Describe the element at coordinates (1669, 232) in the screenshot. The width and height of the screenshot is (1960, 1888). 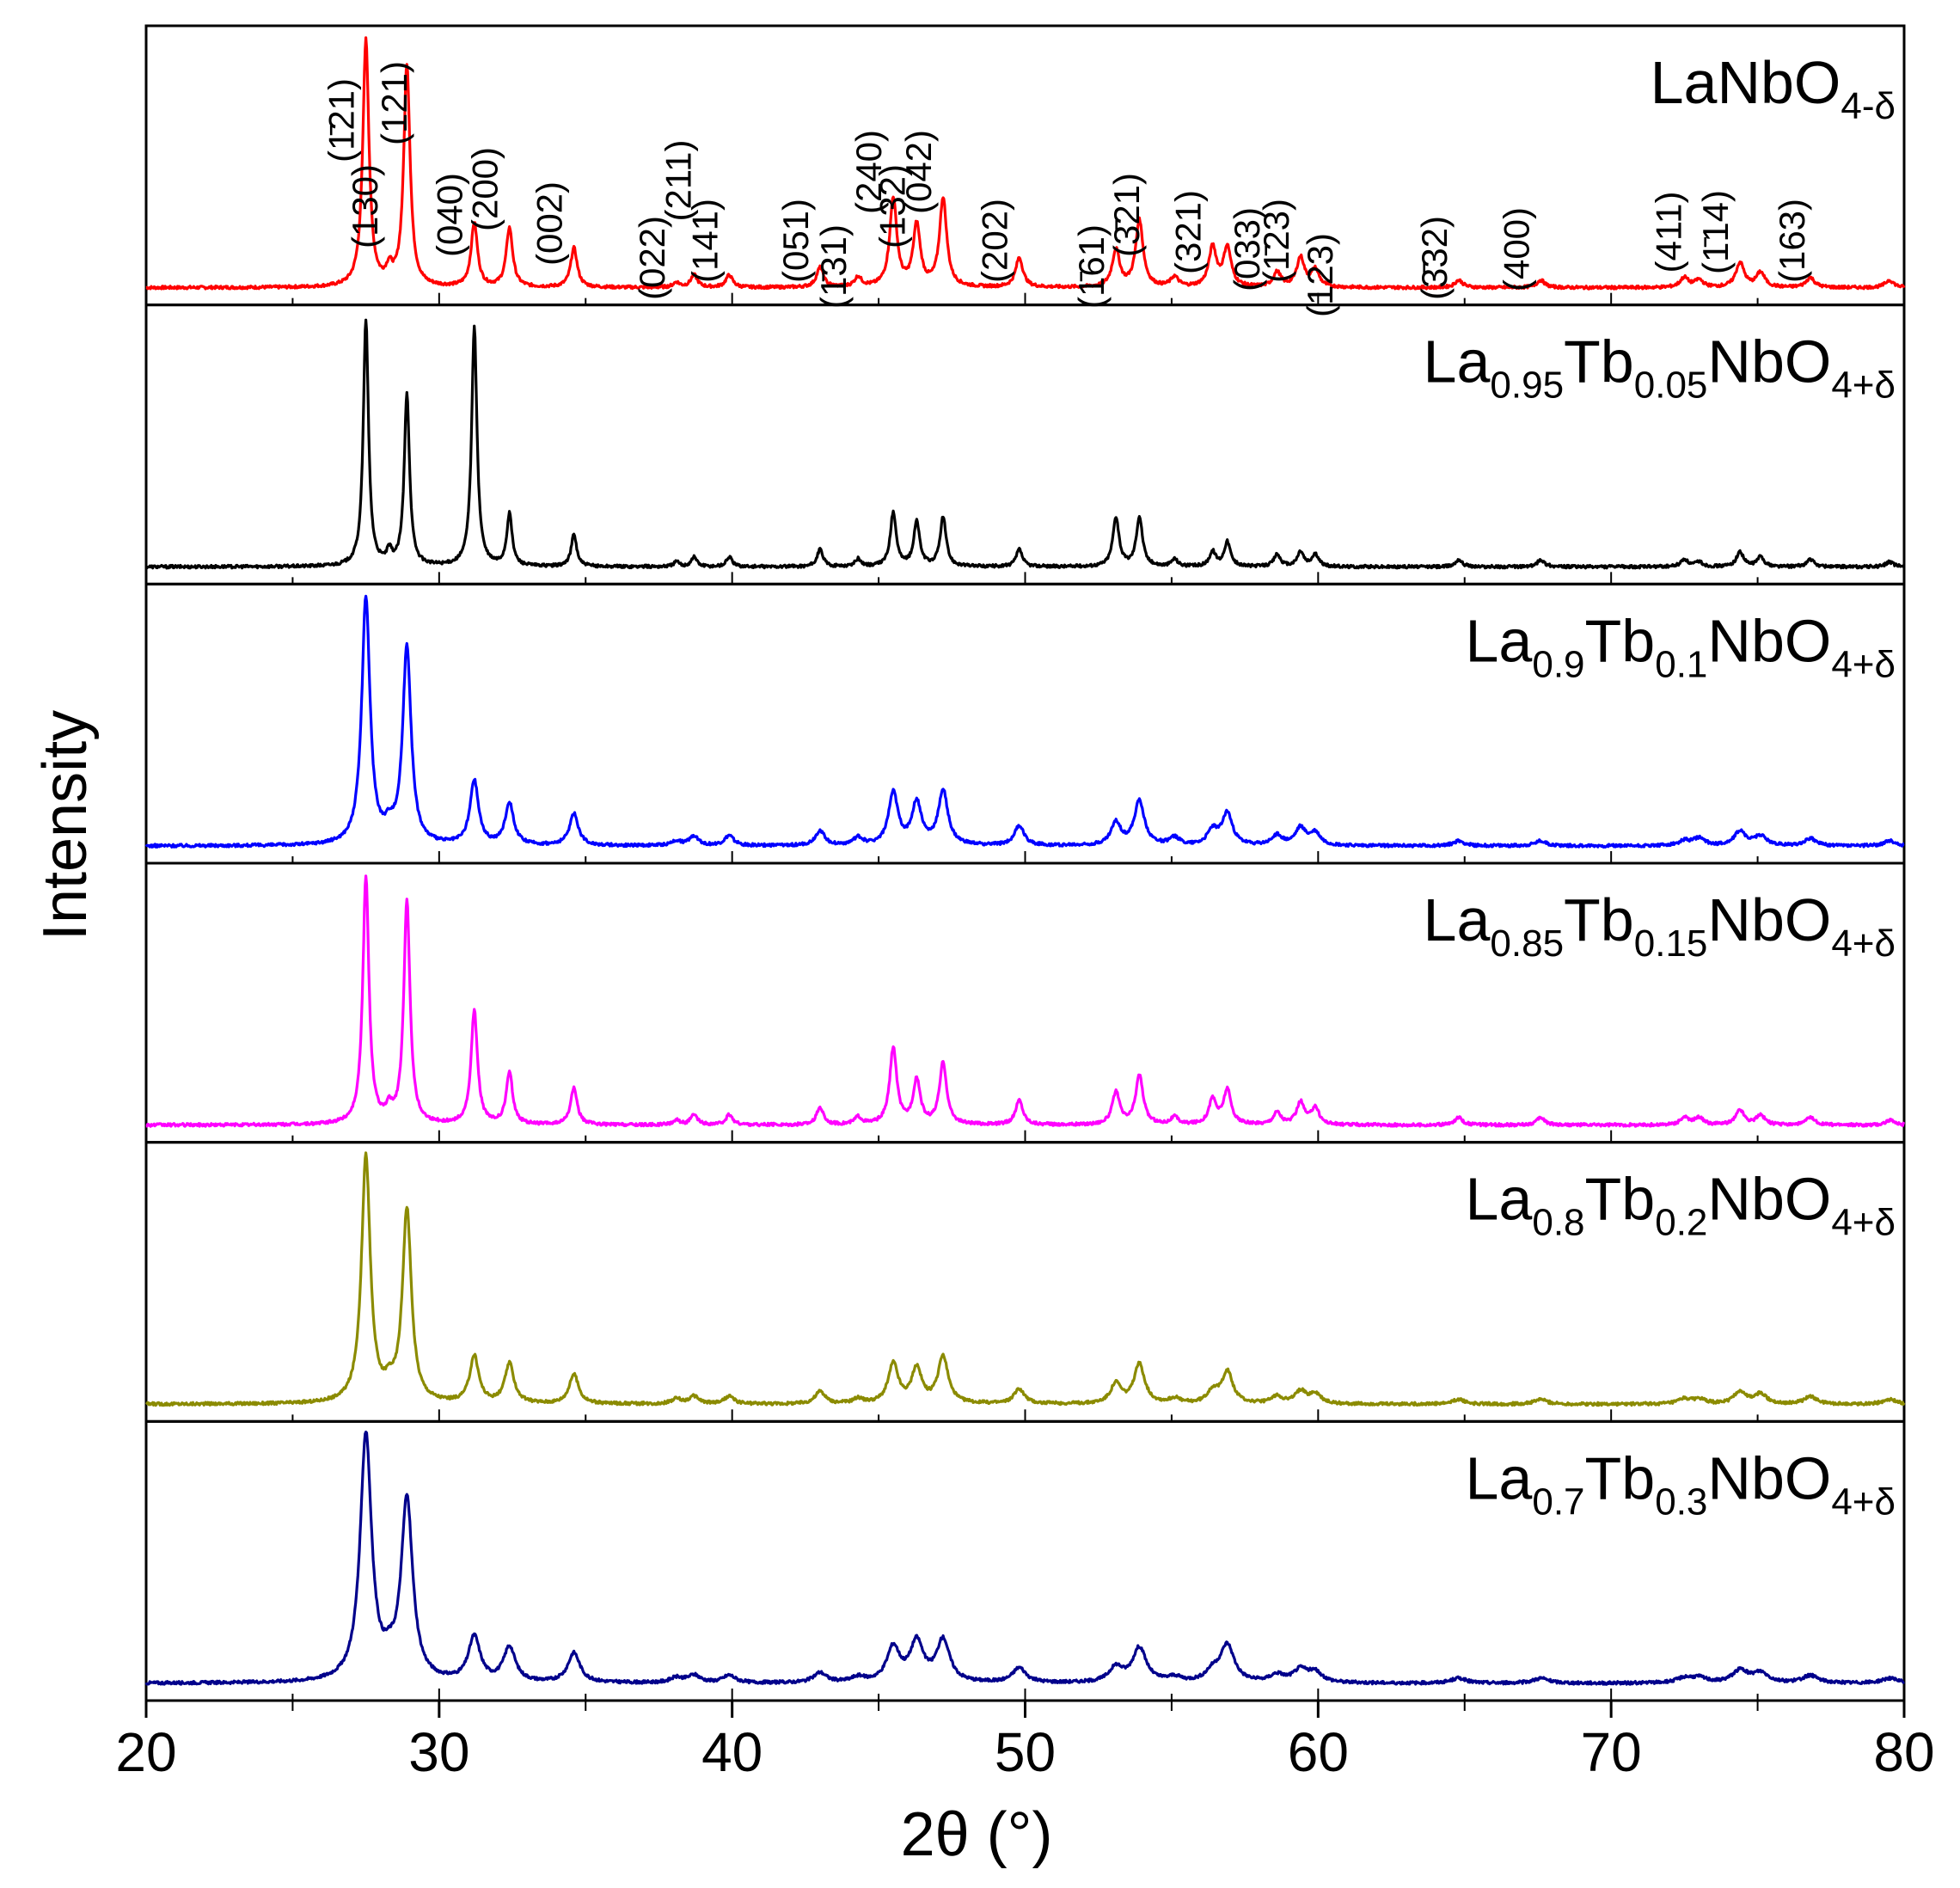
I see `miller-label-24: (411)` at that location.